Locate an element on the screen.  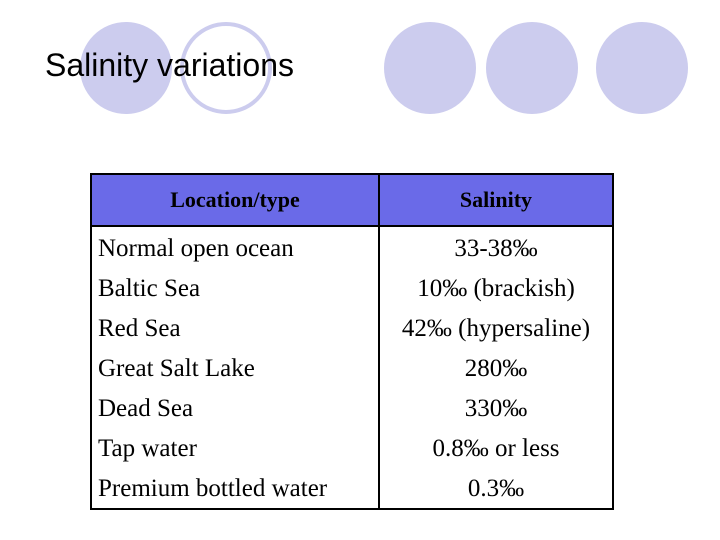
row-location: Great Salt Lake is located at coordinates (235, 368).